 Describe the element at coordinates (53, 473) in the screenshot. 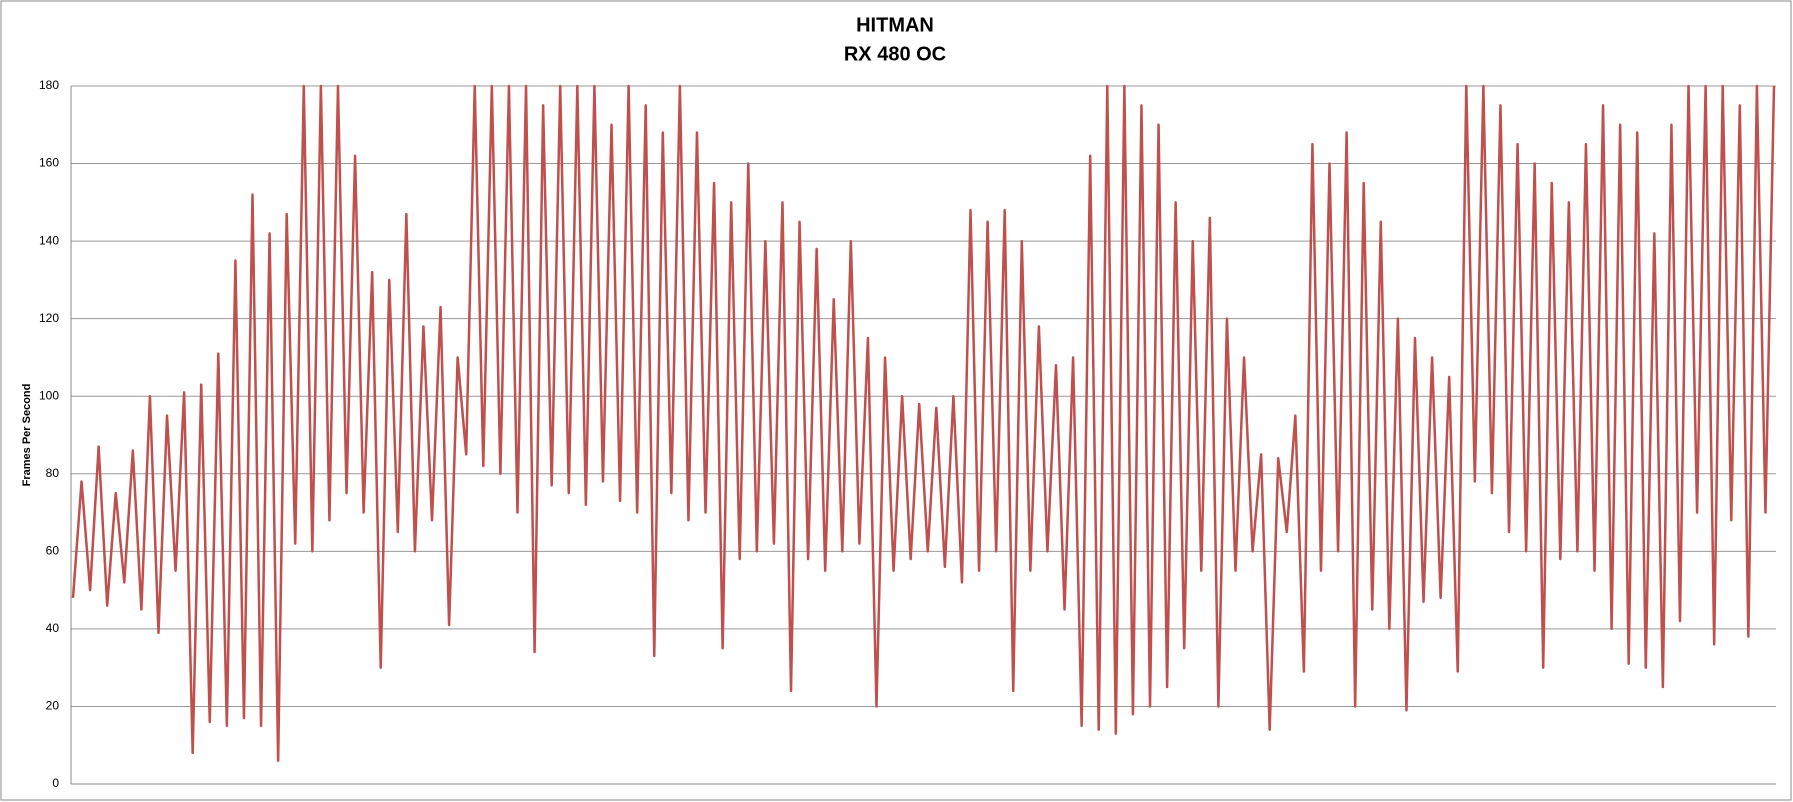

I see `y-tick-label: 80` at that location.